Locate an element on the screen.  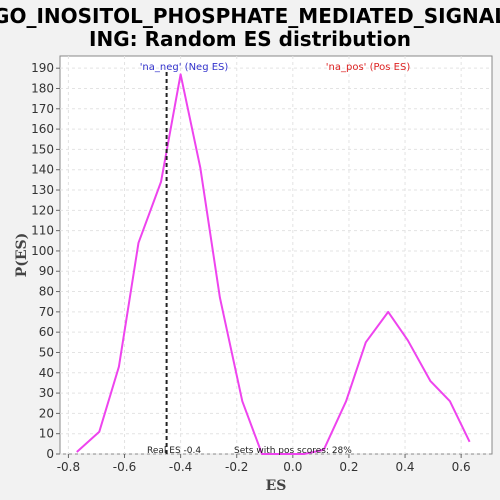
y-tick-label: 160 is located at coordinates (42, 129).